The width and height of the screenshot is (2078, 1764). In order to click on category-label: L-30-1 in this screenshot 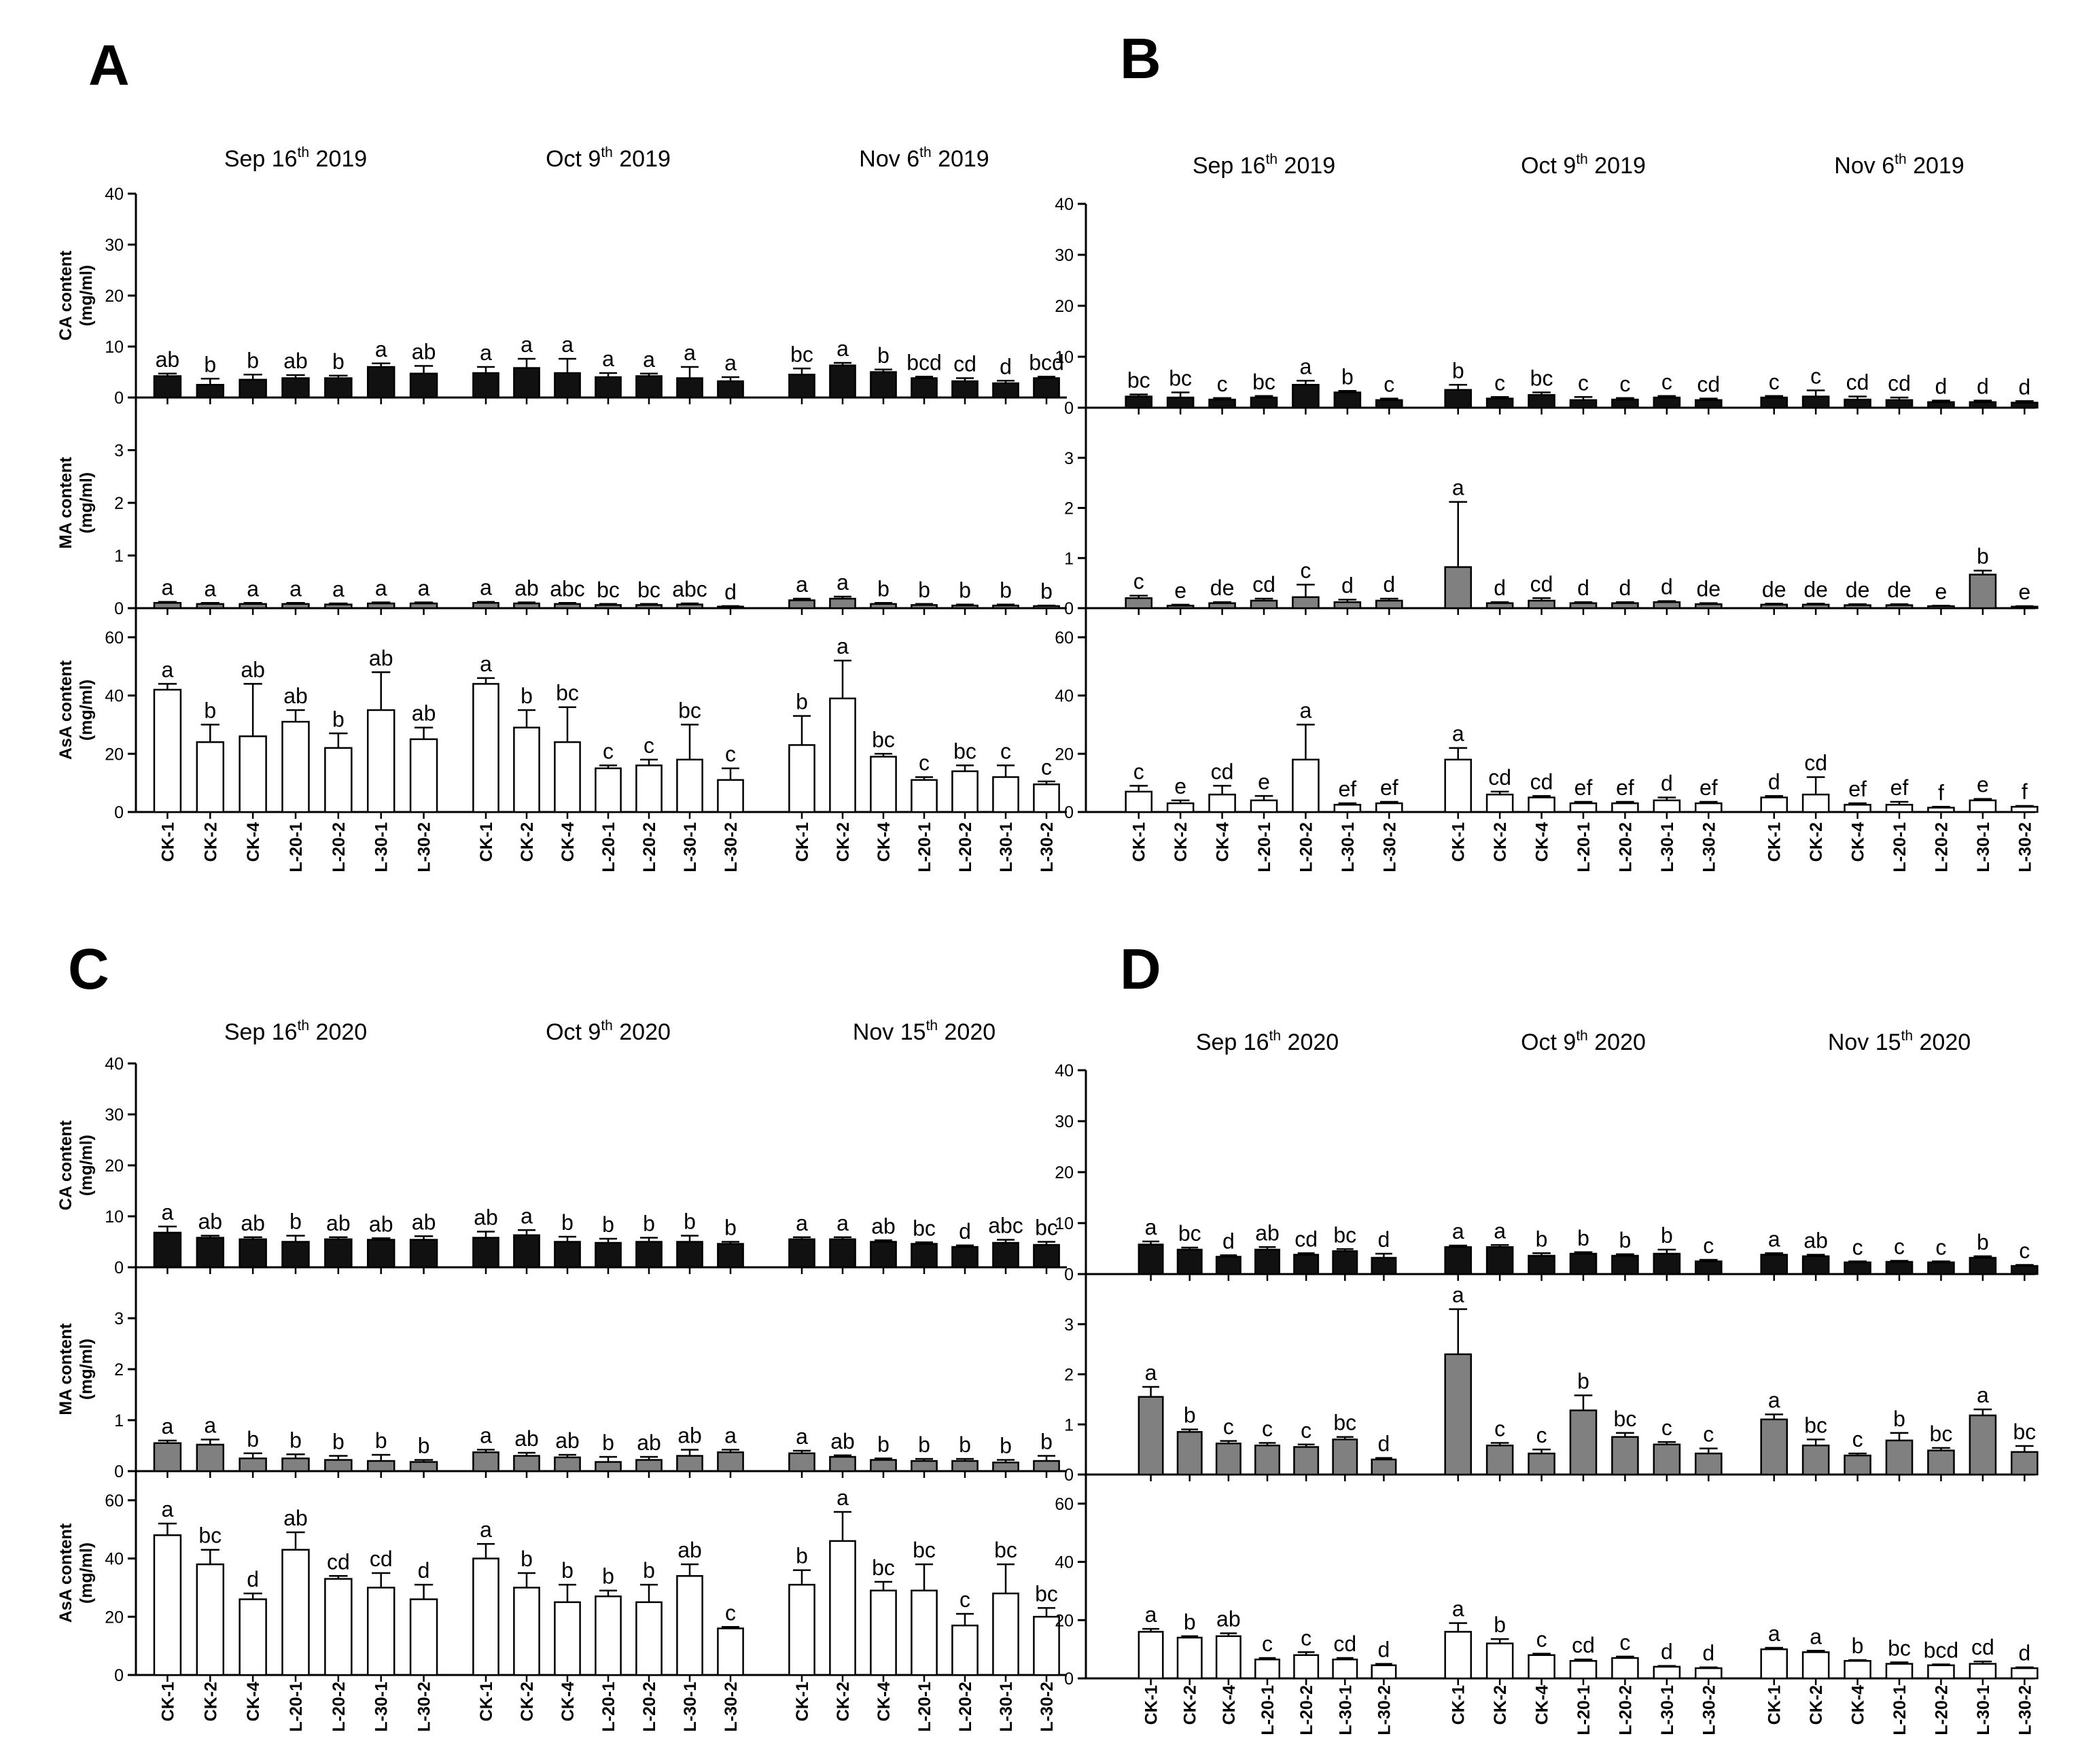, I will do `click(1983, 847)`.